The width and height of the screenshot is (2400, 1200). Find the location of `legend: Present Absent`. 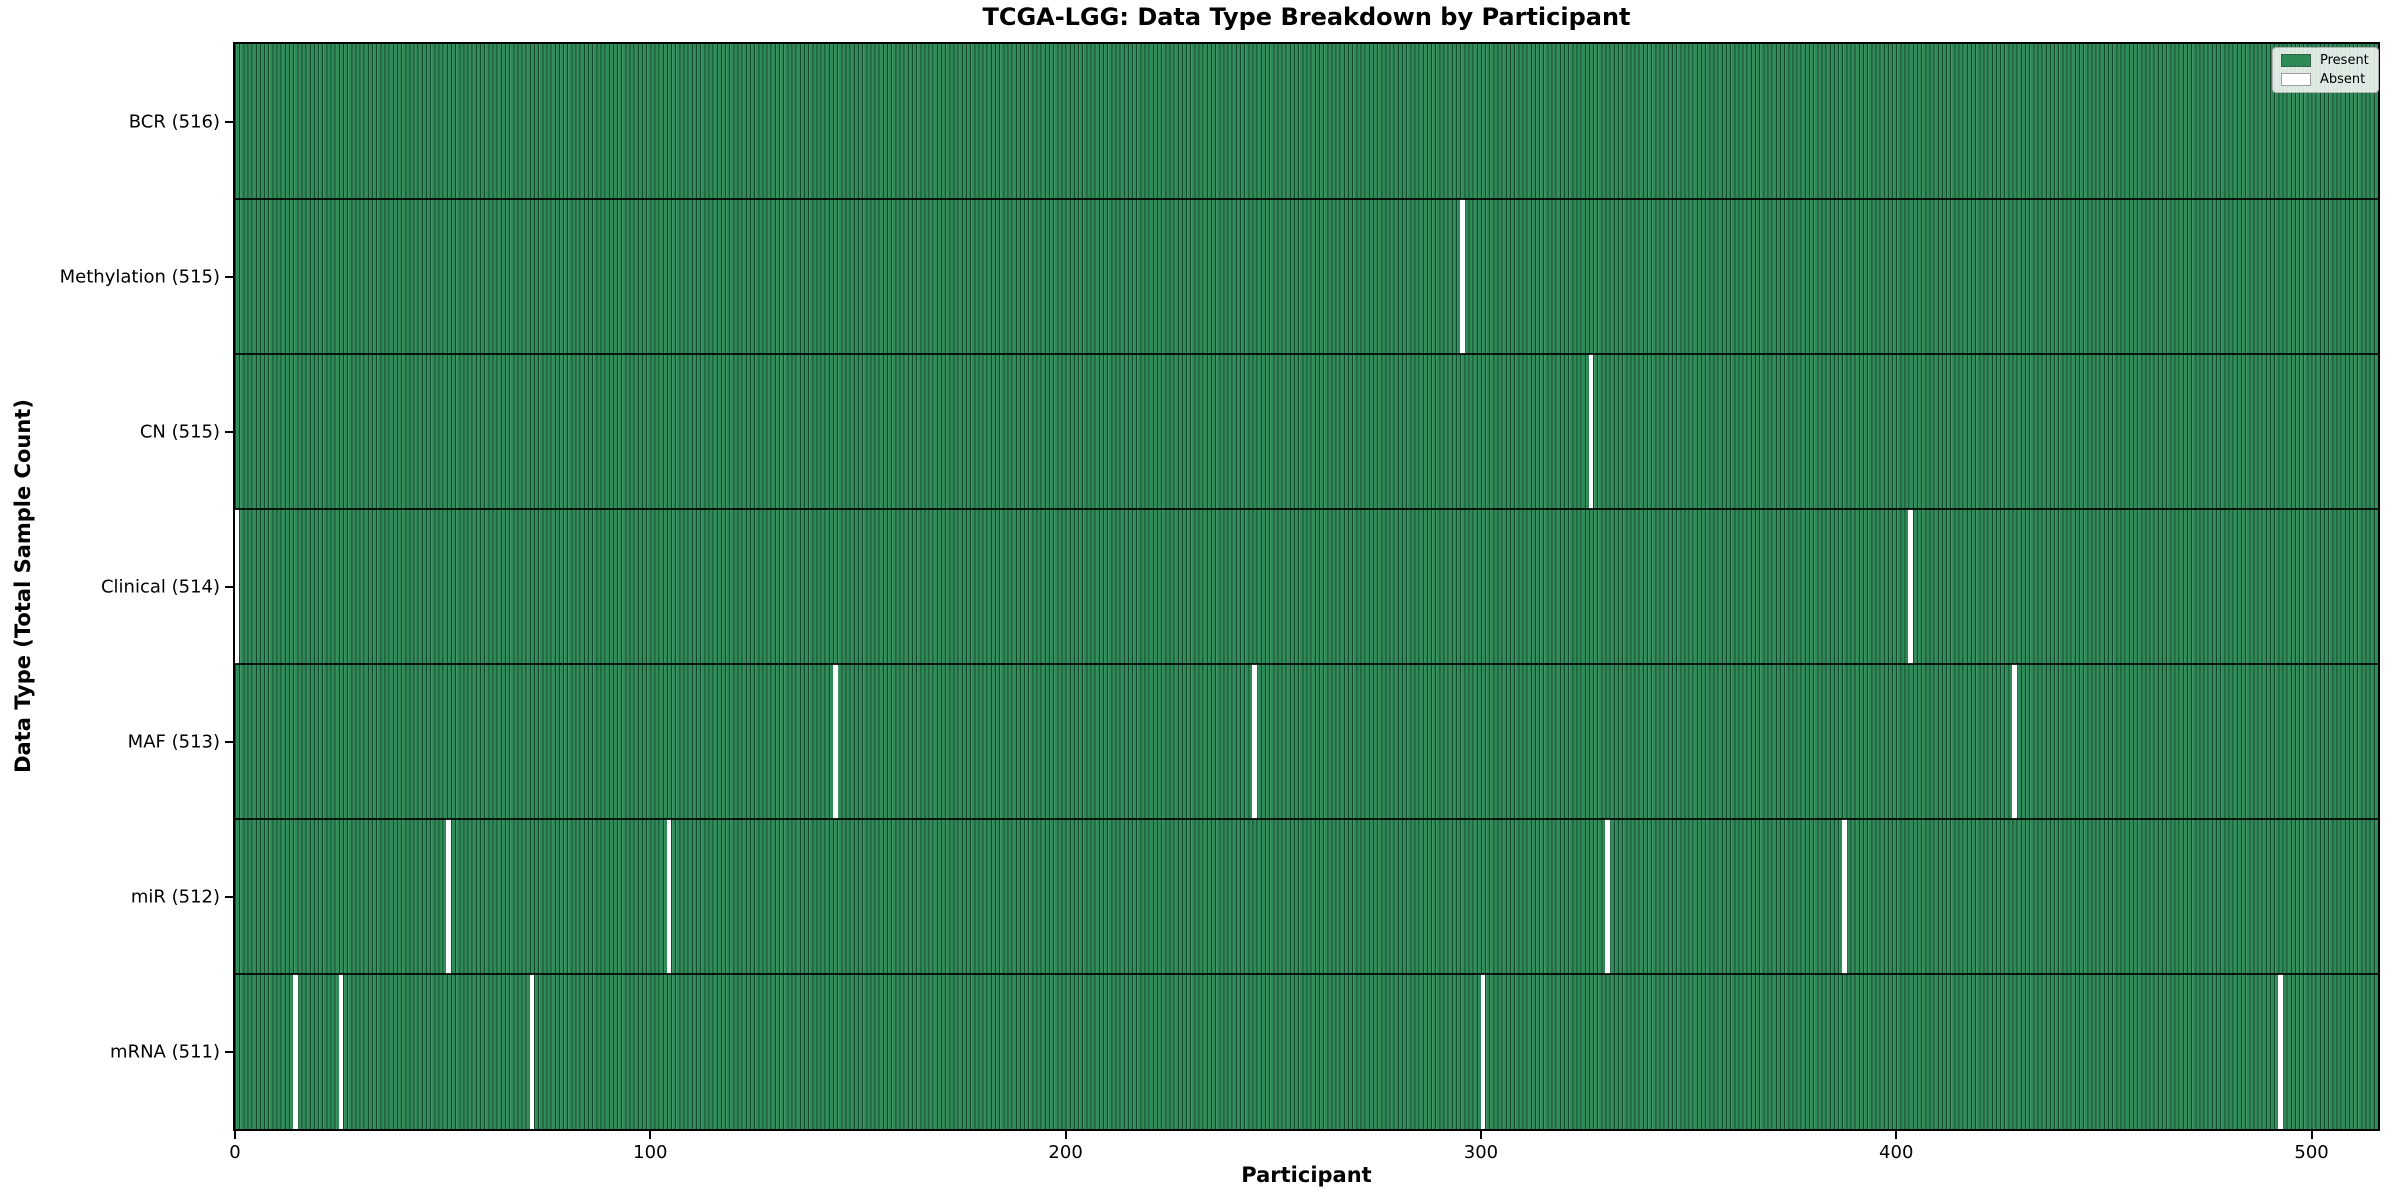

legend: Present Absent is located at coordinates (2325, 70).